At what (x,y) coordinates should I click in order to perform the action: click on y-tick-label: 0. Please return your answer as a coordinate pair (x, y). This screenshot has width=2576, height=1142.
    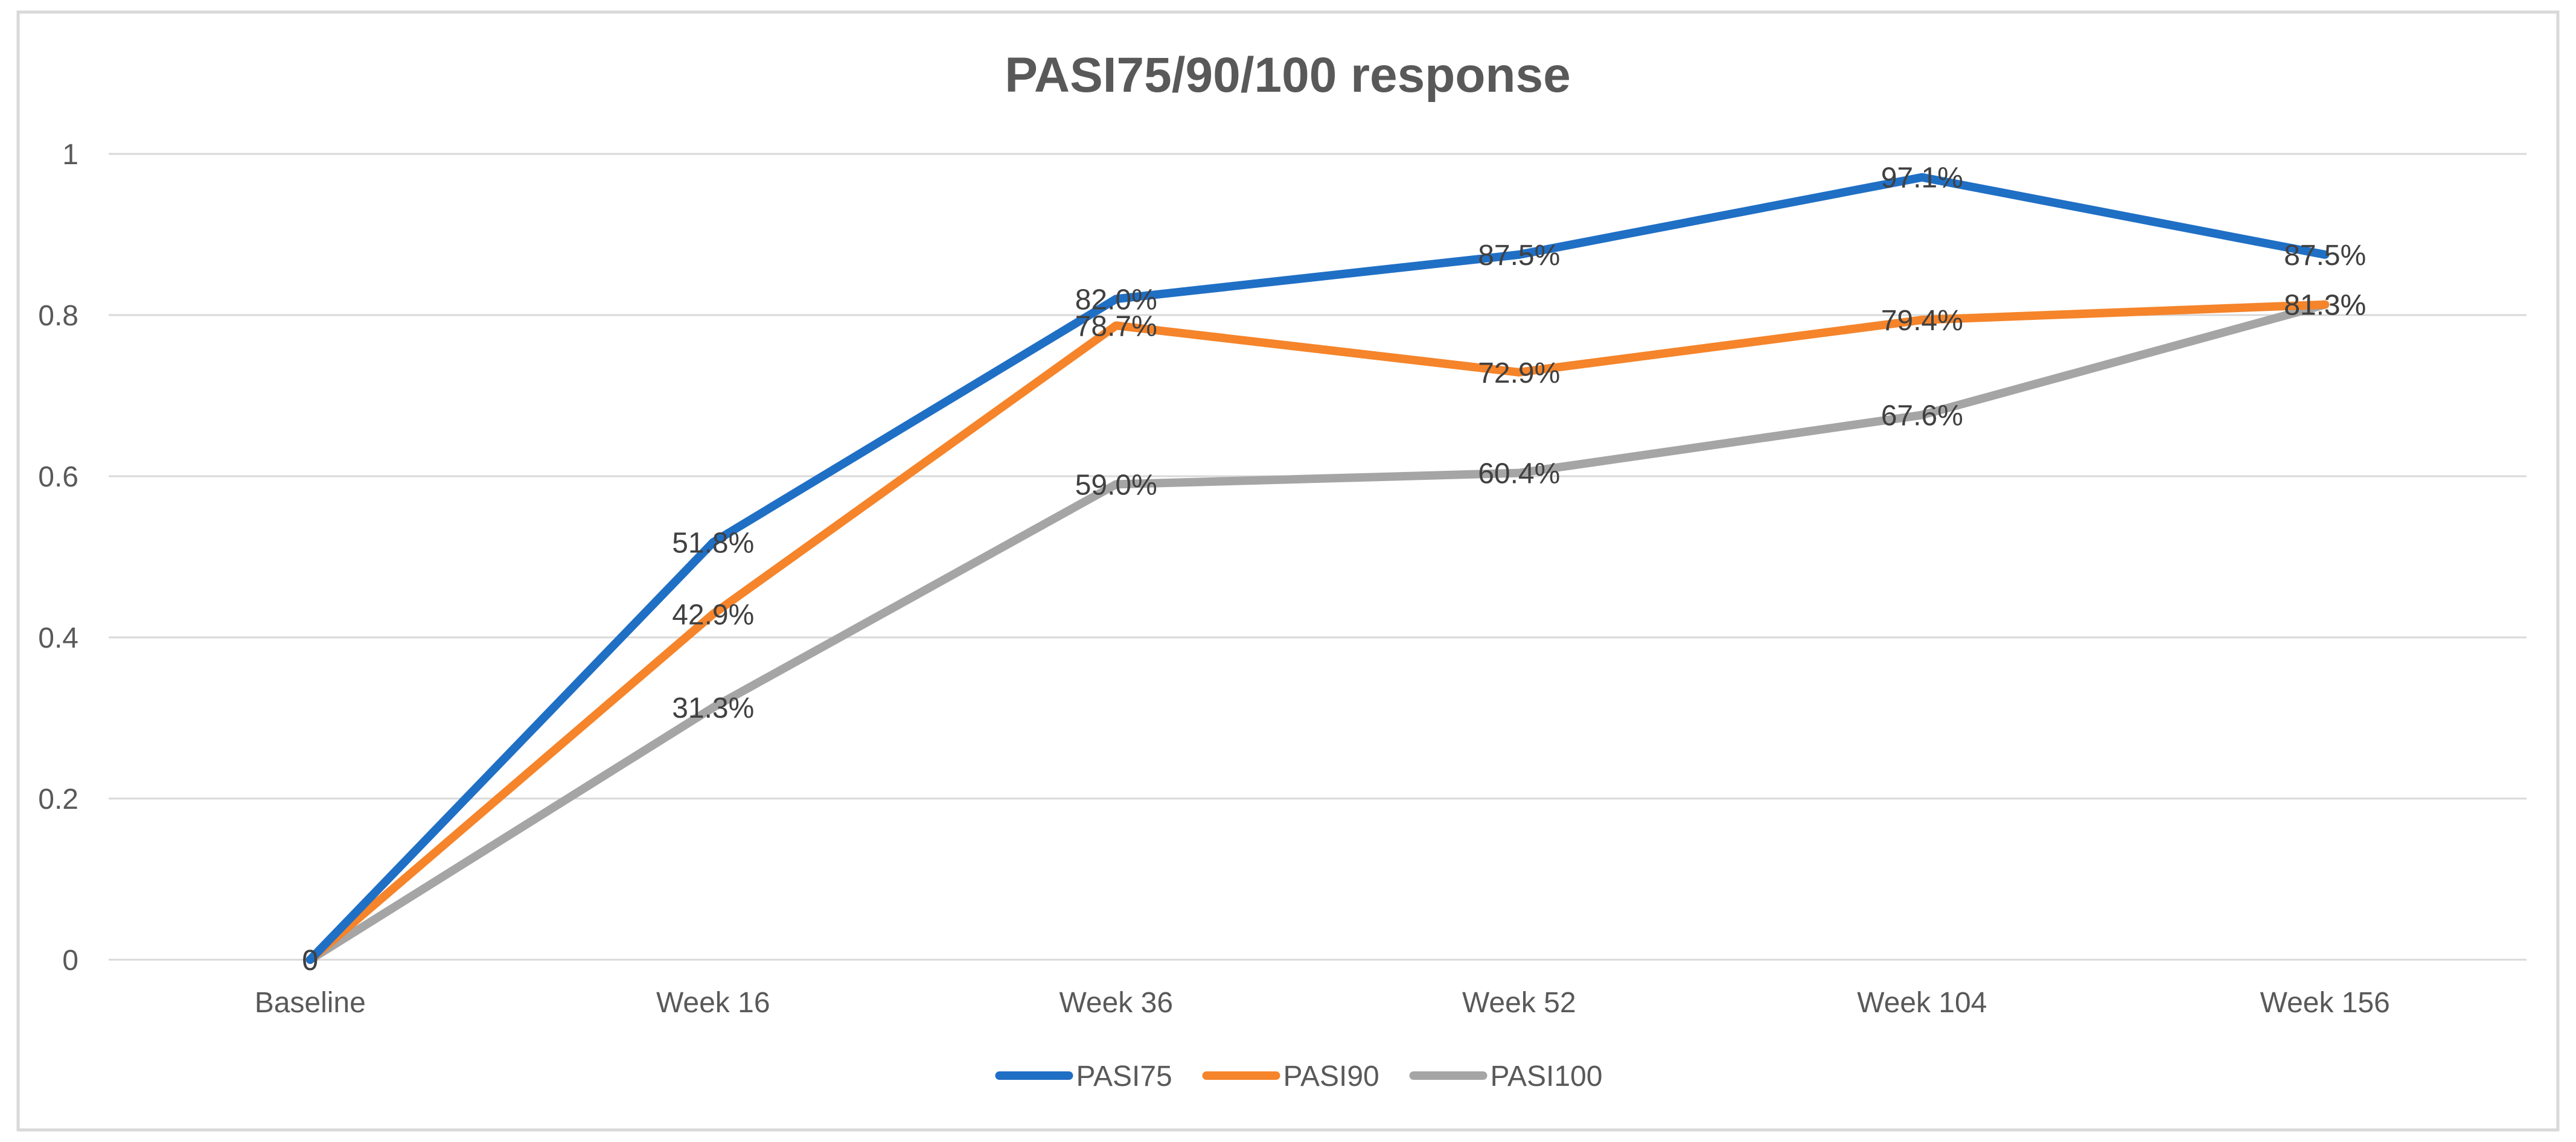
    Looking at the image, I should click on (70, 961).